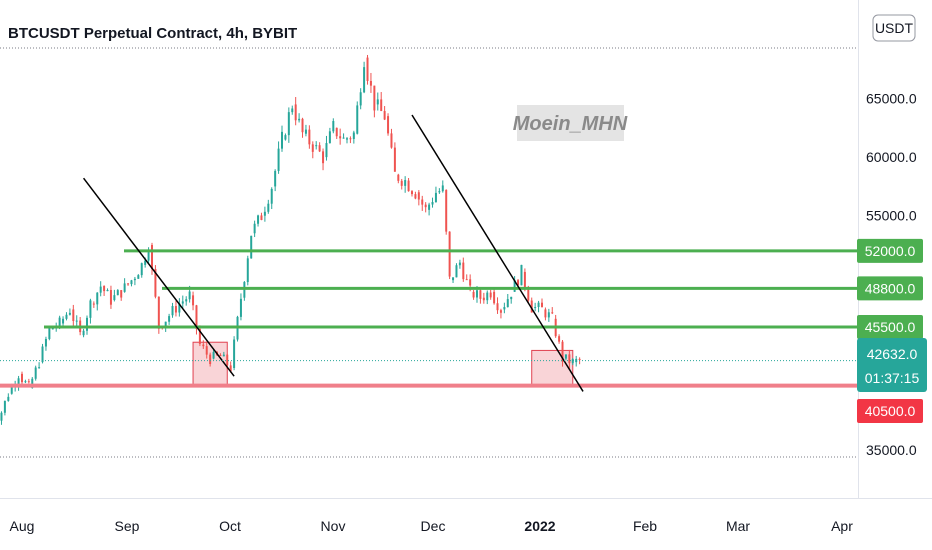 This screenshot has width=932, height=550. I want to click on x-tick-label-1: Sep, so click(127, 526).